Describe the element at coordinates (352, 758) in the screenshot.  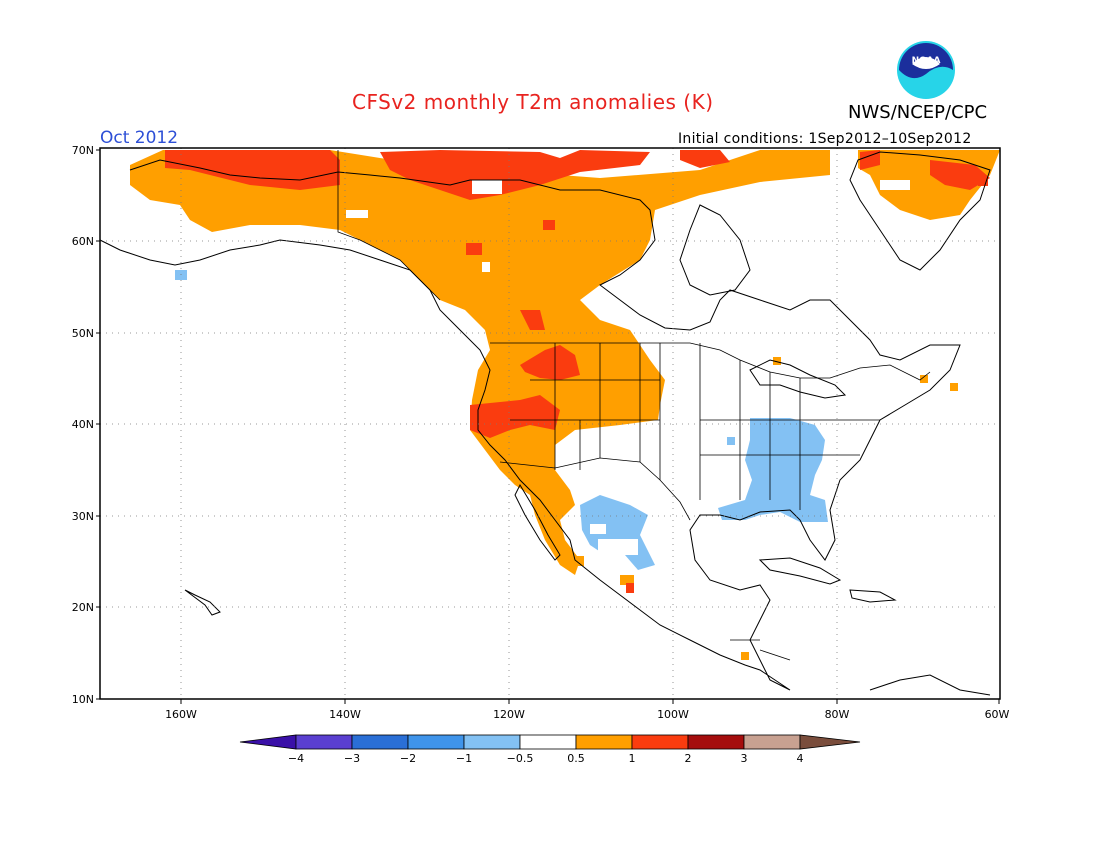
I see `colorbar-label: −3` at that location.